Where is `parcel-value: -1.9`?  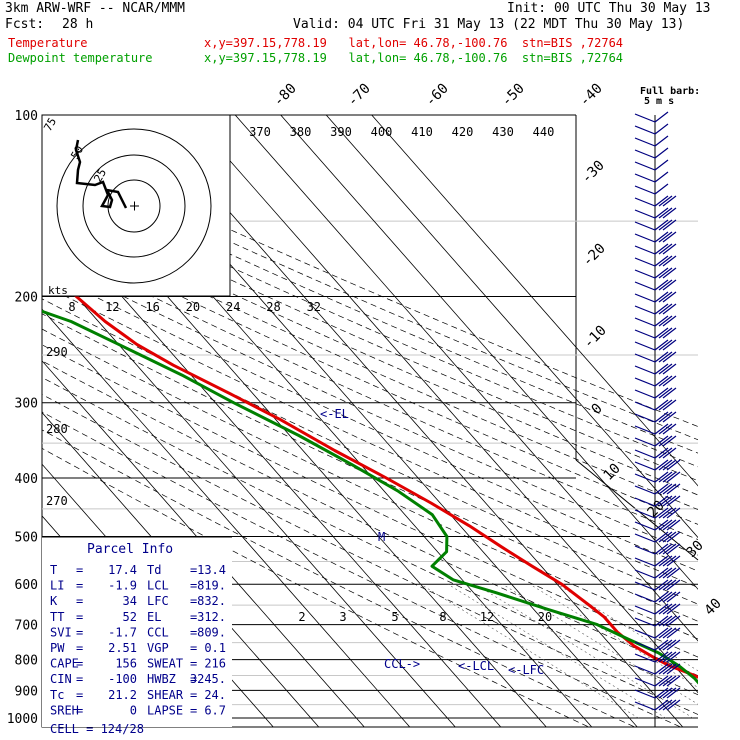
parcel-value: -1.9 is located at coordinates (122, 586).